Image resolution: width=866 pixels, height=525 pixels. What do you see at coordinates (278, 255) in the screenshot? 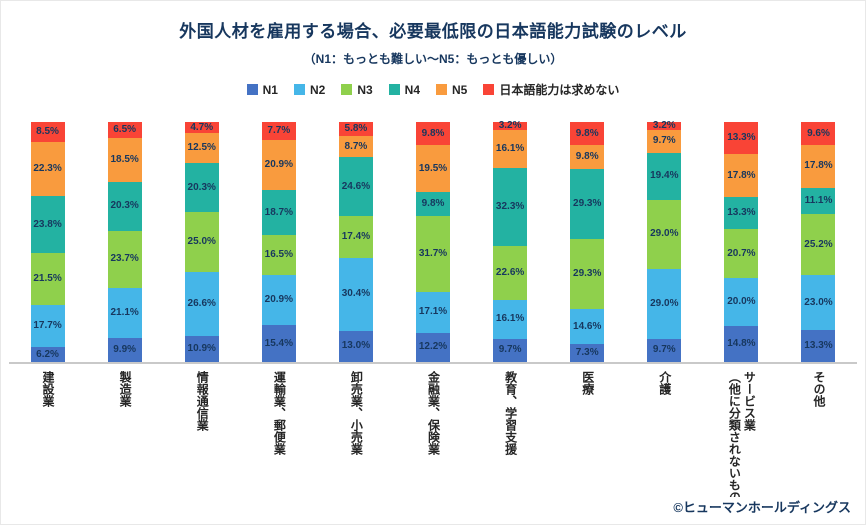
I see `bar-segment: 16.5%` at bounding box center [278, 255].